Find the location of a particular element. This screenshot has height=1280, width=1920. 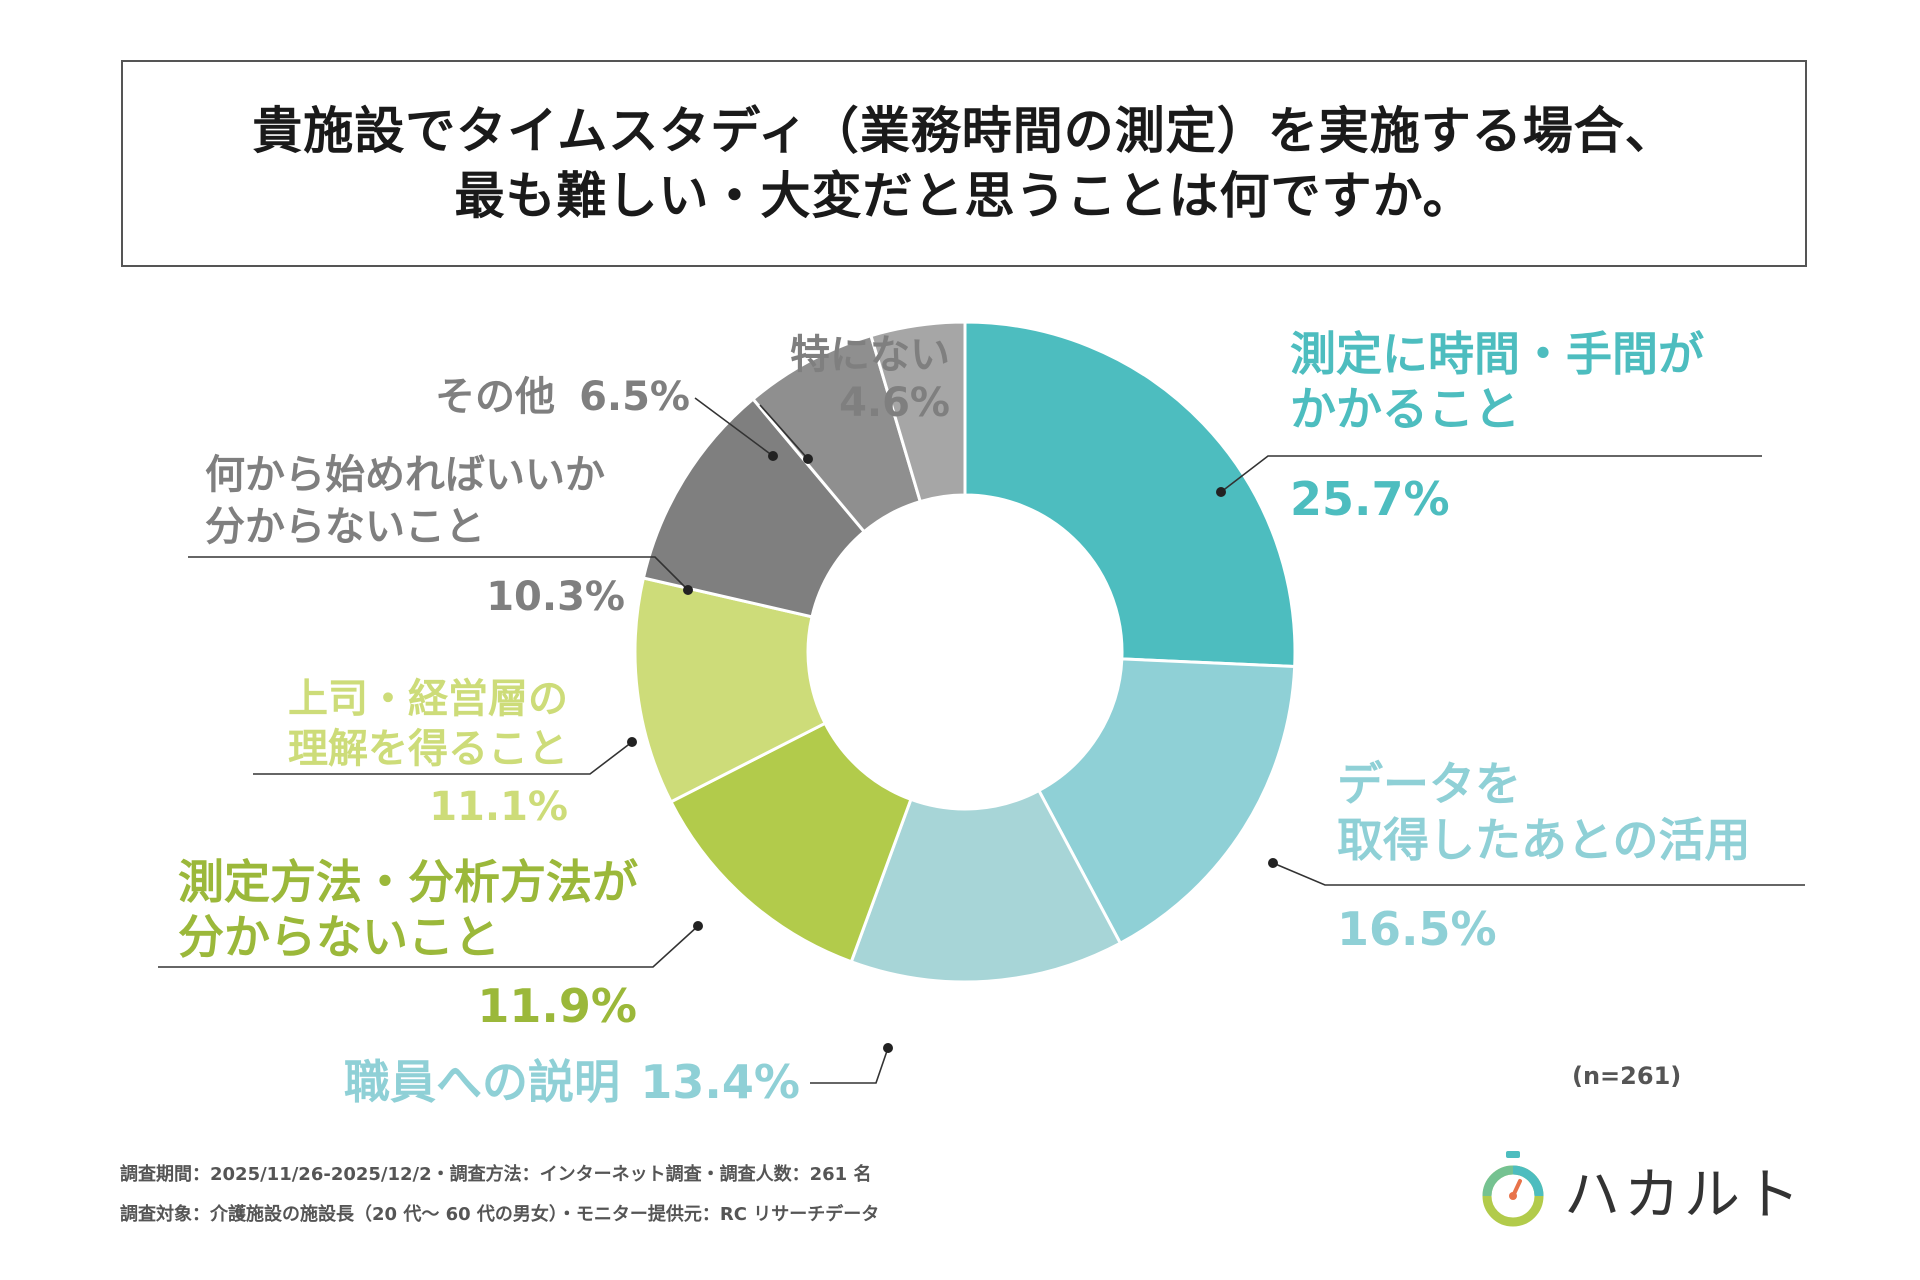

stopwatch-icon is located at coordinates (1513, 1189).